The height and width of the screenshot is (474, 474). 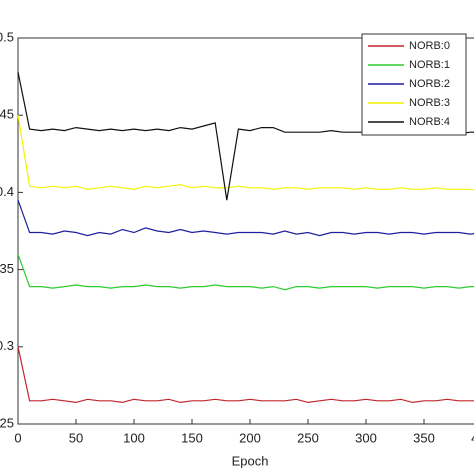 What do you see at coordinates (429, 84) in the screenshot?
I see `legend-label: NORB:2` at bounding box center [429, 84].